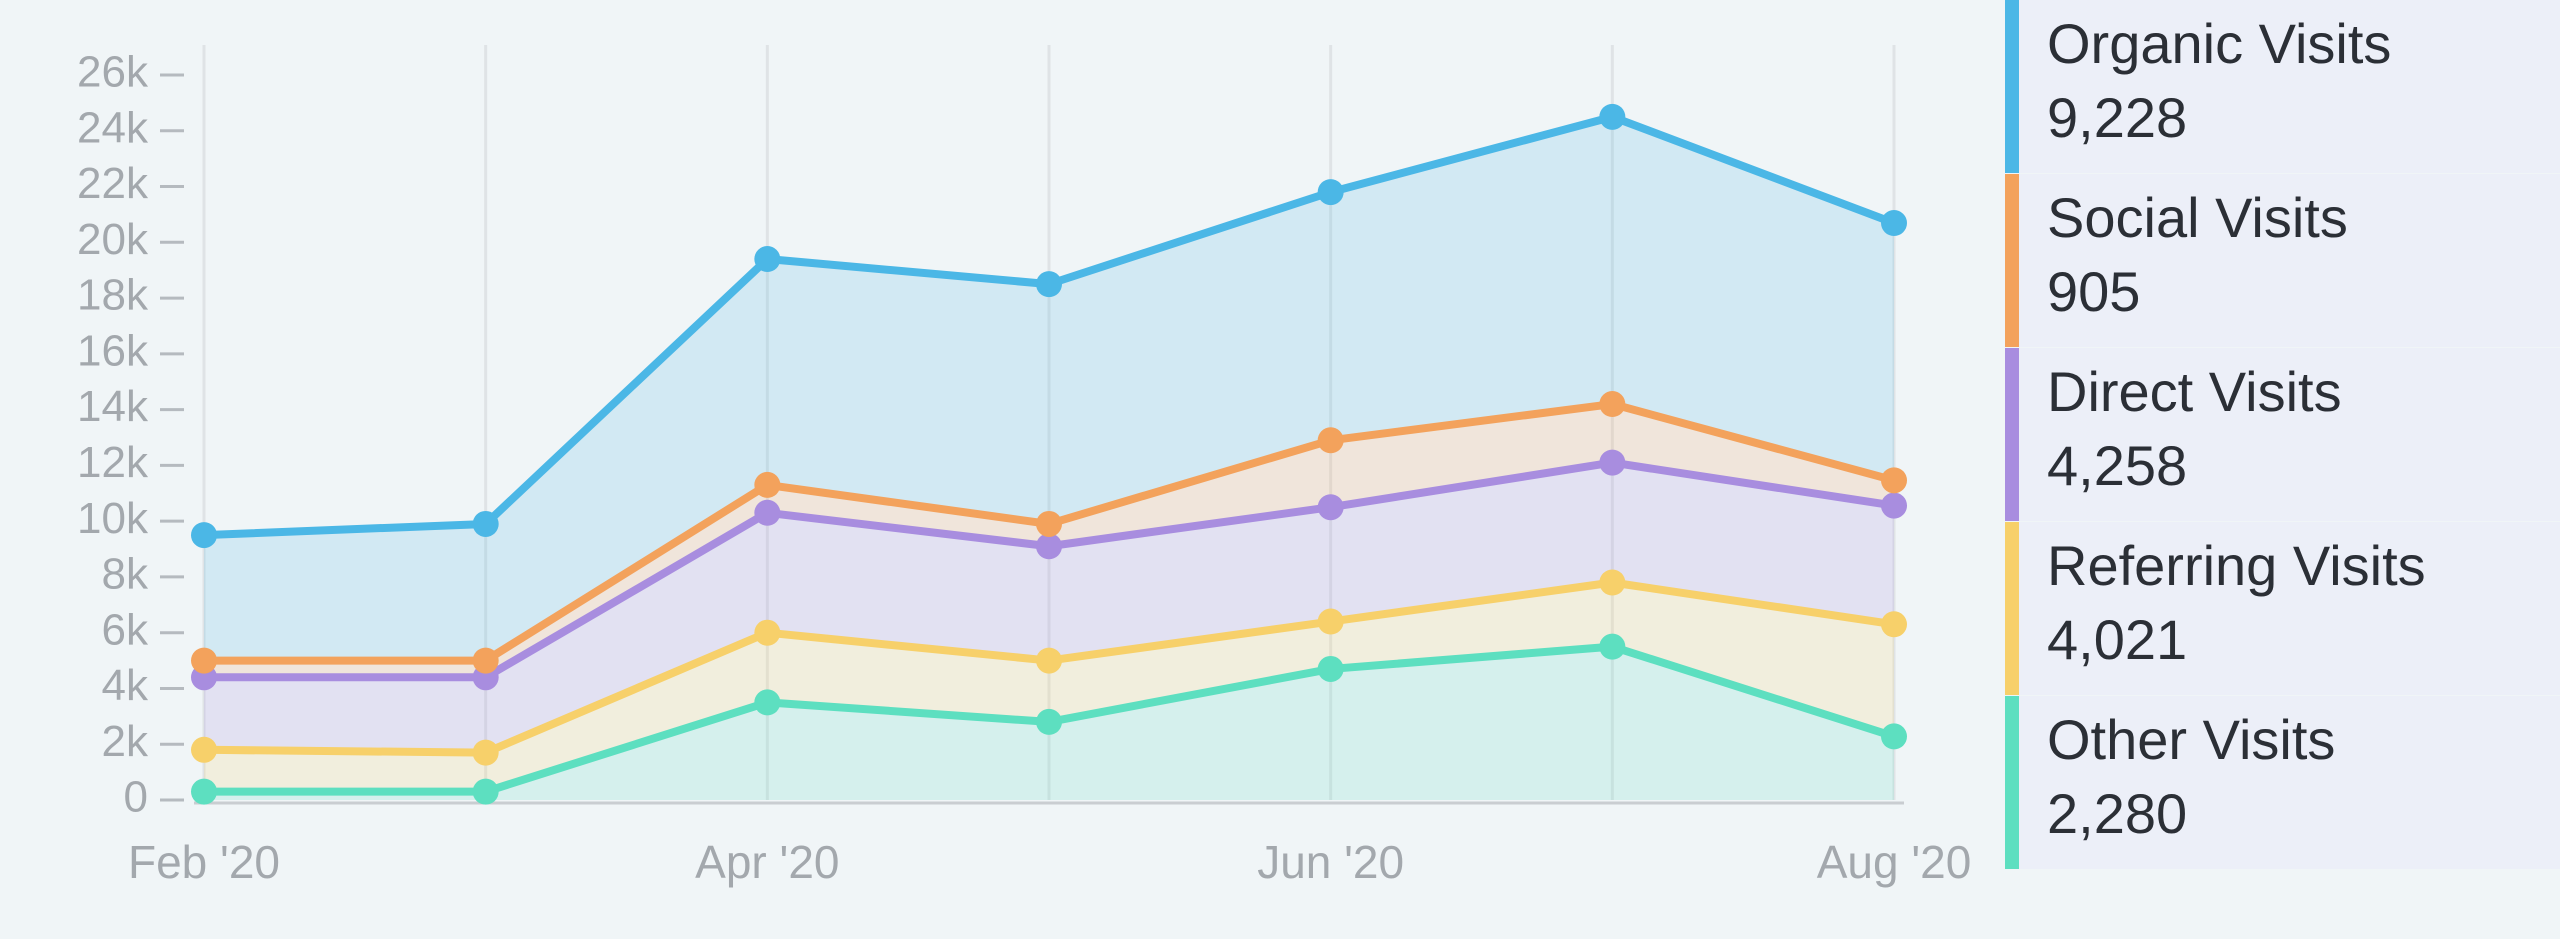 The image size is (2560, 939). I want to click on legend-value: 905, so click(2093, 291).